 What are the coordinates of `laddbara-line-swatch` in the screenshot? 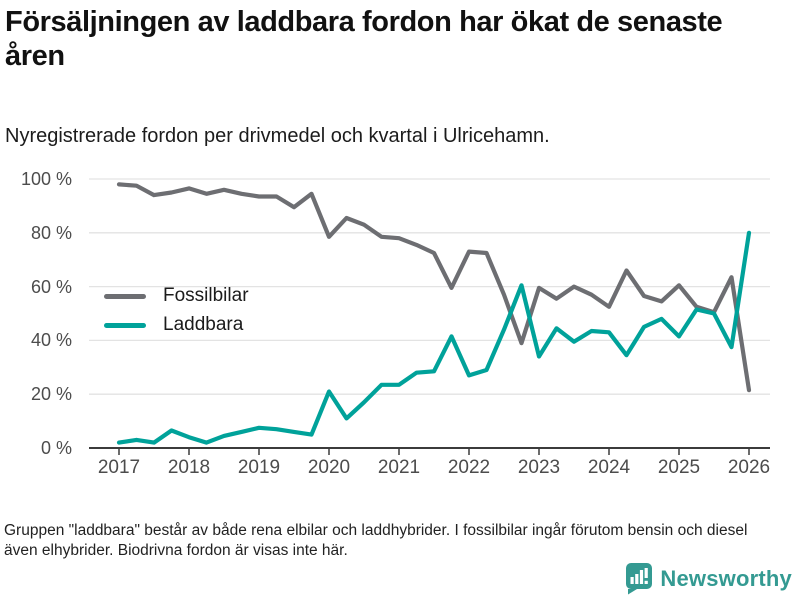 It's located at (125, 325).